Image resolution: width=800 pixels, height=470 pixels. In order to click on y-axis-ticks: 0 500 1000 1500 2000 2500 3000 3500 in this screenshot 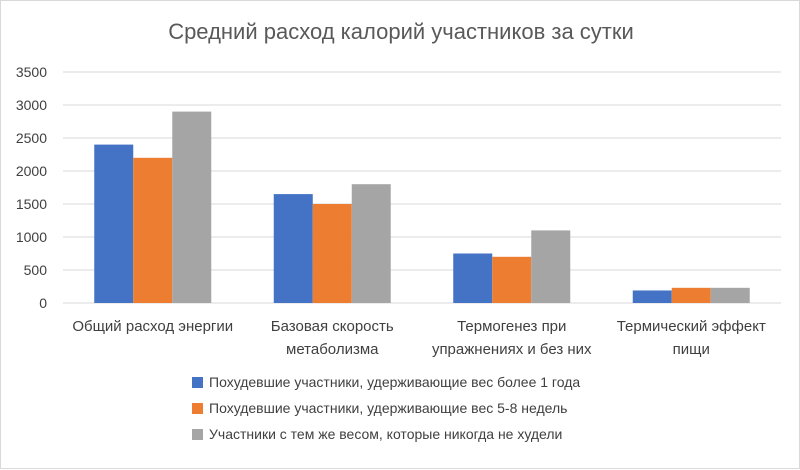, I will do `click(31, 187)`.